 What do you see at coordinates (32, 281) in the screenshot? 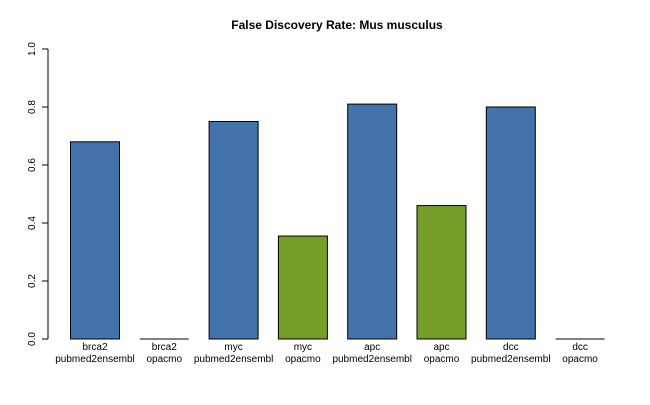
I see `y-tick-label: 0.2` at bounding box center [32, 281].